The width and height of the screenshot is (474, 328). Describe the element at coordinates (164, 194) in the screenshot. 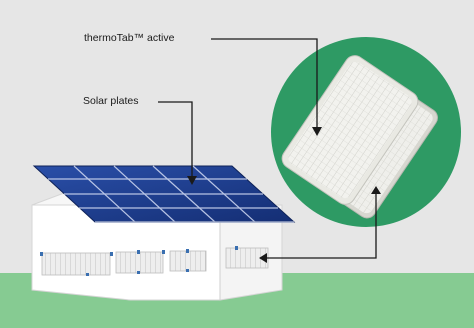

I see `solar-panel-icon` at that location.